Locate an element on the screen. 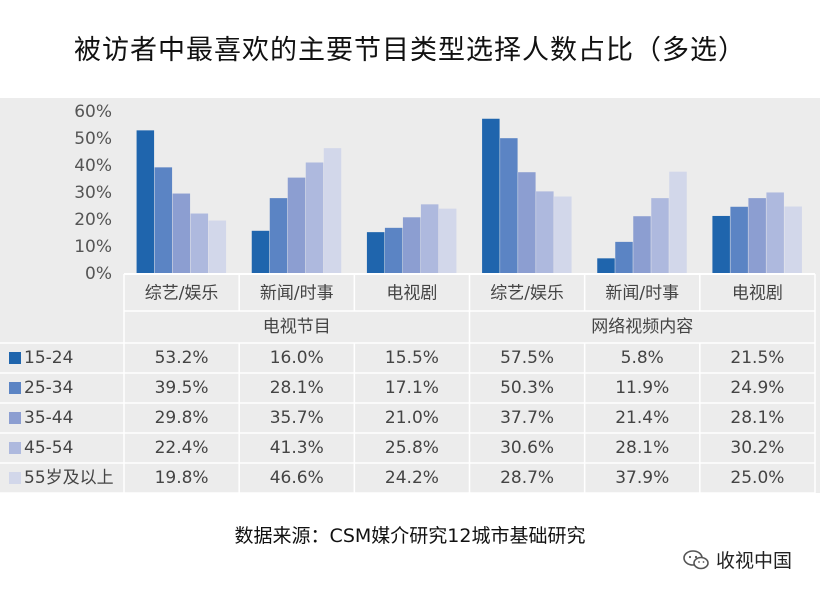 This screenshot has width=820, height=595. data-label: 21.5% is located at coordinates (757, 358).